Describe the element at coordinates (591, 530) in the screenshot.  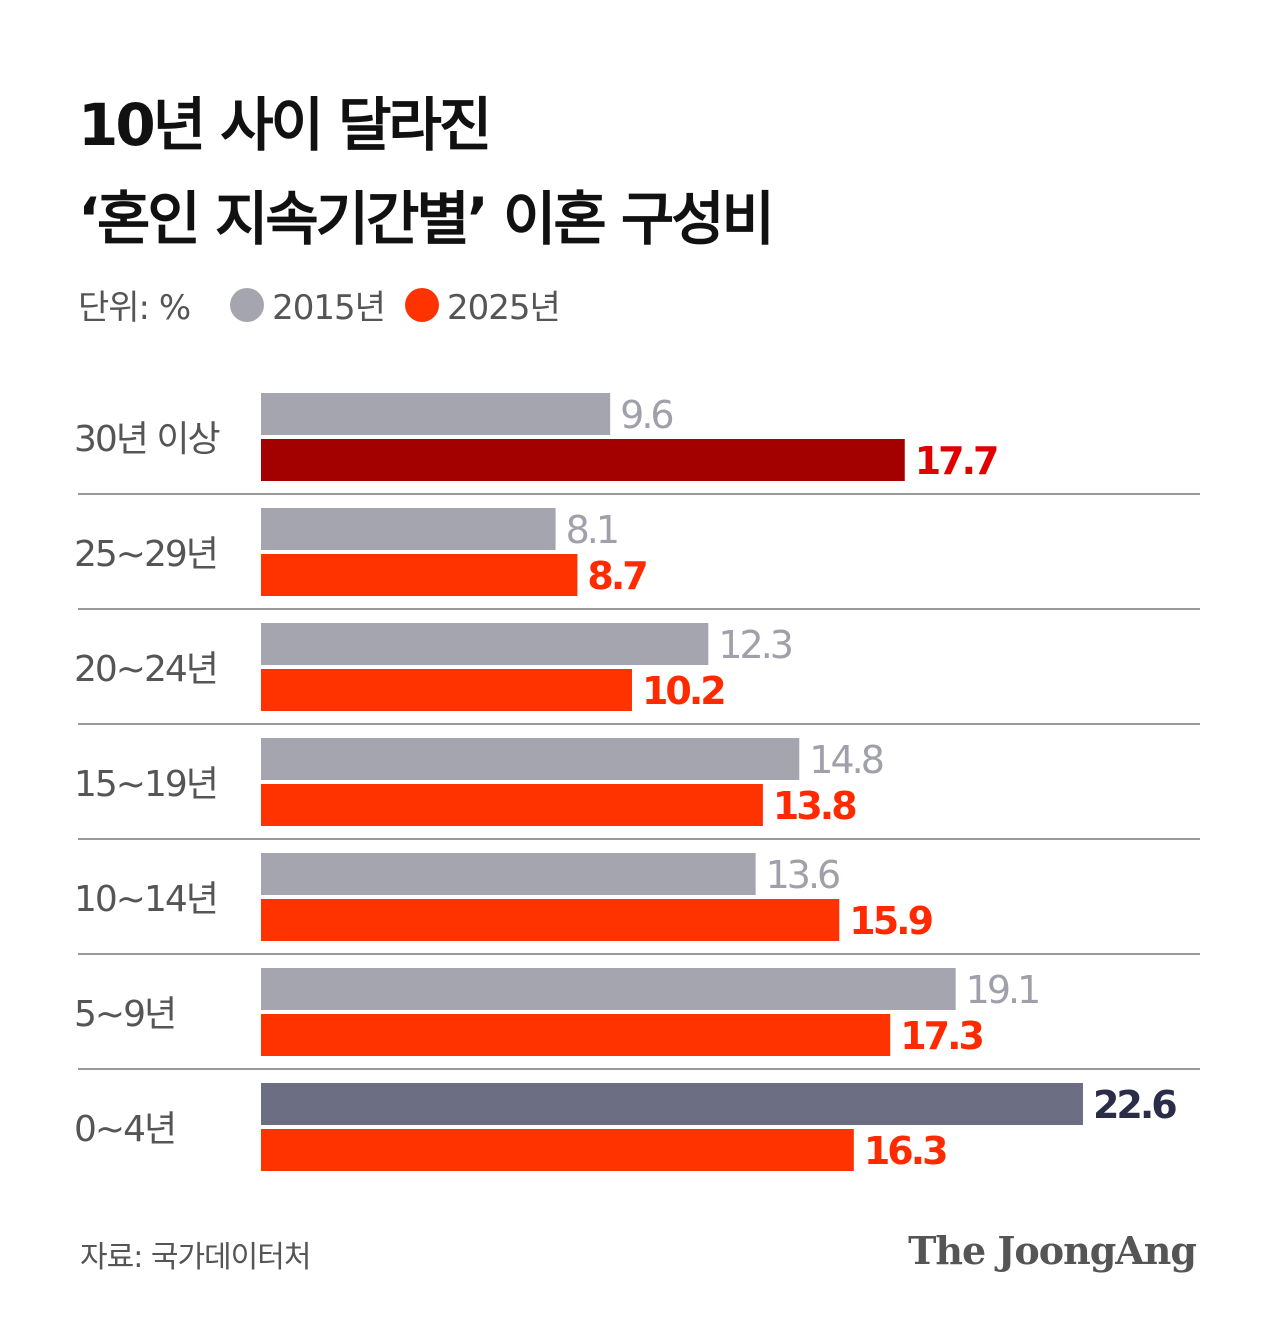
I see `data-label-2015: 8.1` at that location.